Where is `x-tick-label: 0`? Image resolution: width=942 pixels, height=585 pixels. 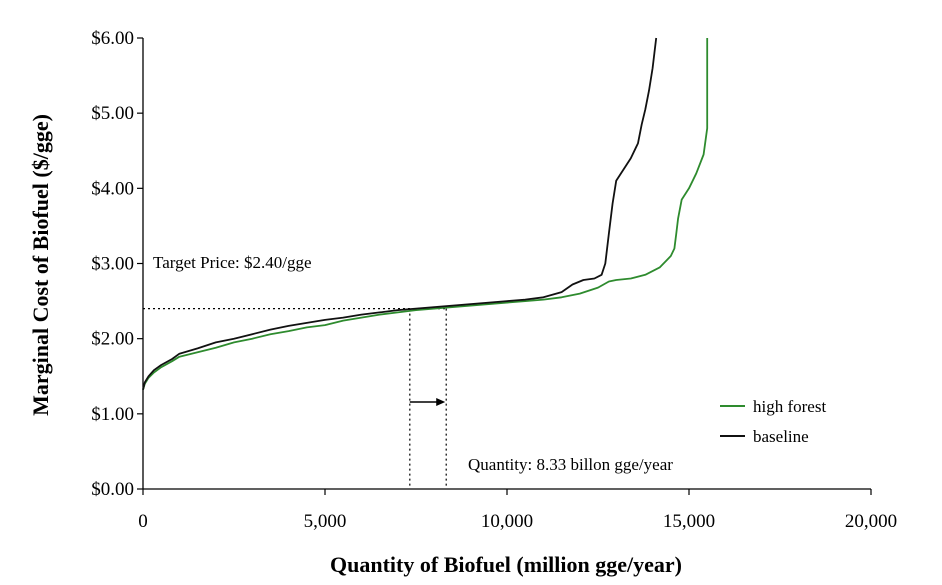 x-tick-label: 0 is located at coordinates (143, 521).